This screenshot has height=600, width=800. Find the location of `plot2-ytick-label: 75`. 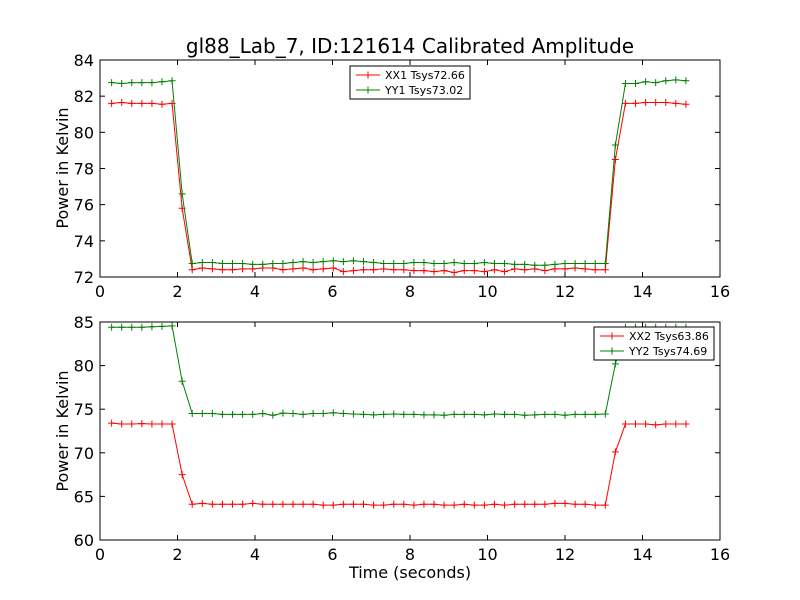

plot2-ytick-label: 75 is located at coordinates (84, 409).